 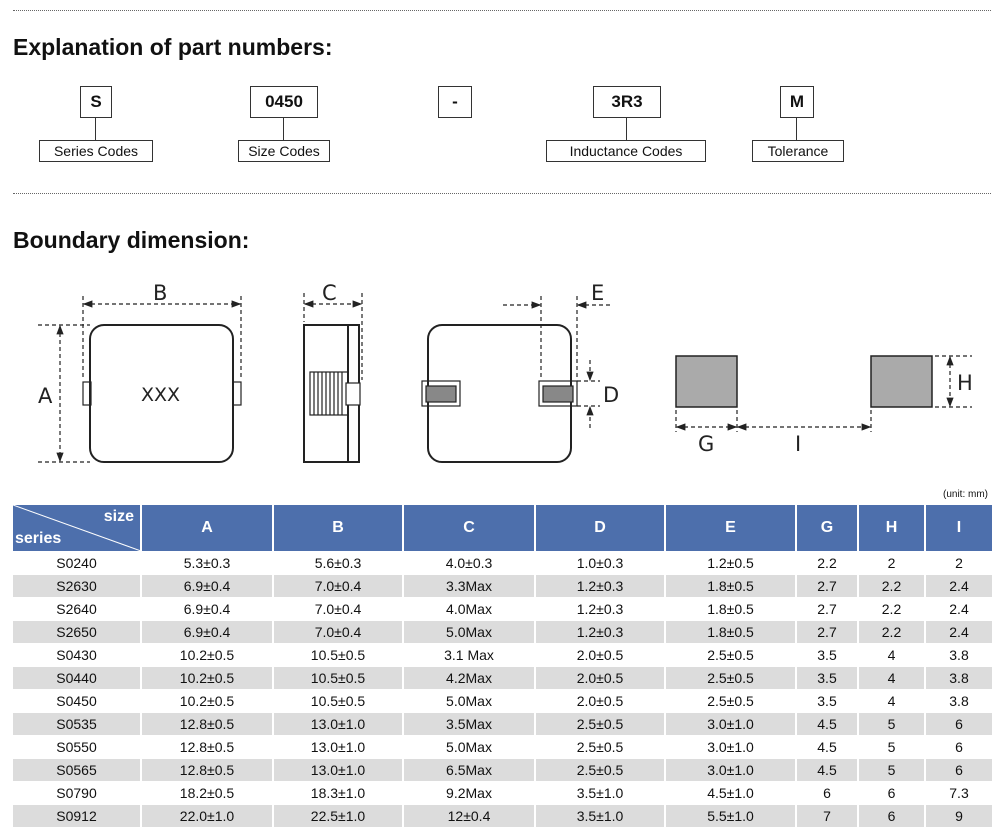 What do you see at coordinates (826, 528) in the screenshot?
I see `column-header-g: G` at bounding box center [826, 528].